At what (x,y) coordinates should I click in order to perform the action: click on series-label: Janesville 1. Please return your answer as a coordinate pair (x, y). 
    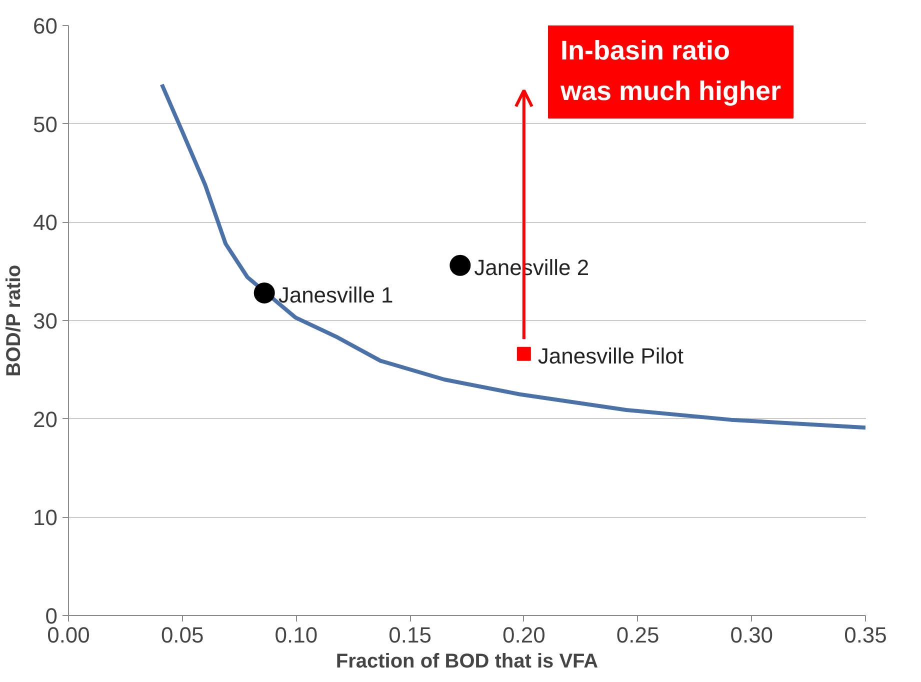
    Looking at the image, I should click on (336, 295).